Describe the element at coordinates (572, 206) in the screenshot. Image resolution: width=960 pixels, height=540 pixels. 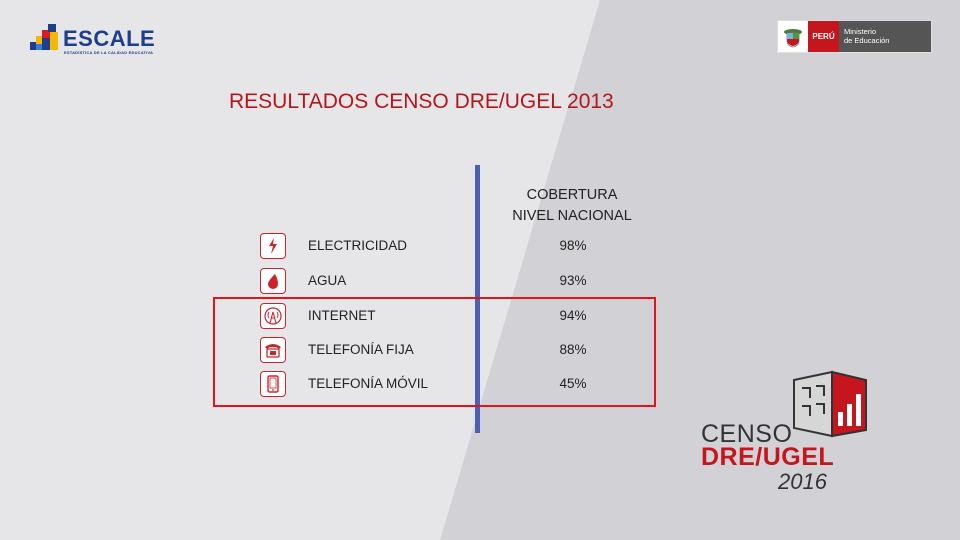
I see `column-header: COBERTURA NIVEL NACIONAL` at that location.